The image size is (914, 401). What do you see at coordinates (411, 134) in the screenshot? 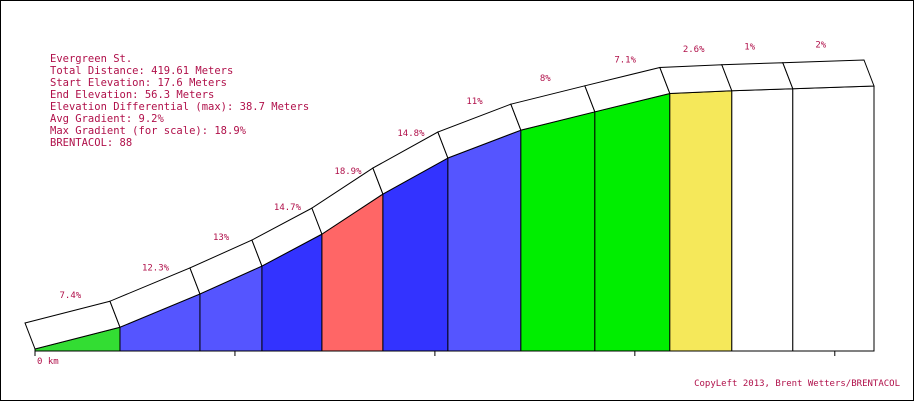
I see `gradient-label: 14.8%` at bounding box center [411, 134].